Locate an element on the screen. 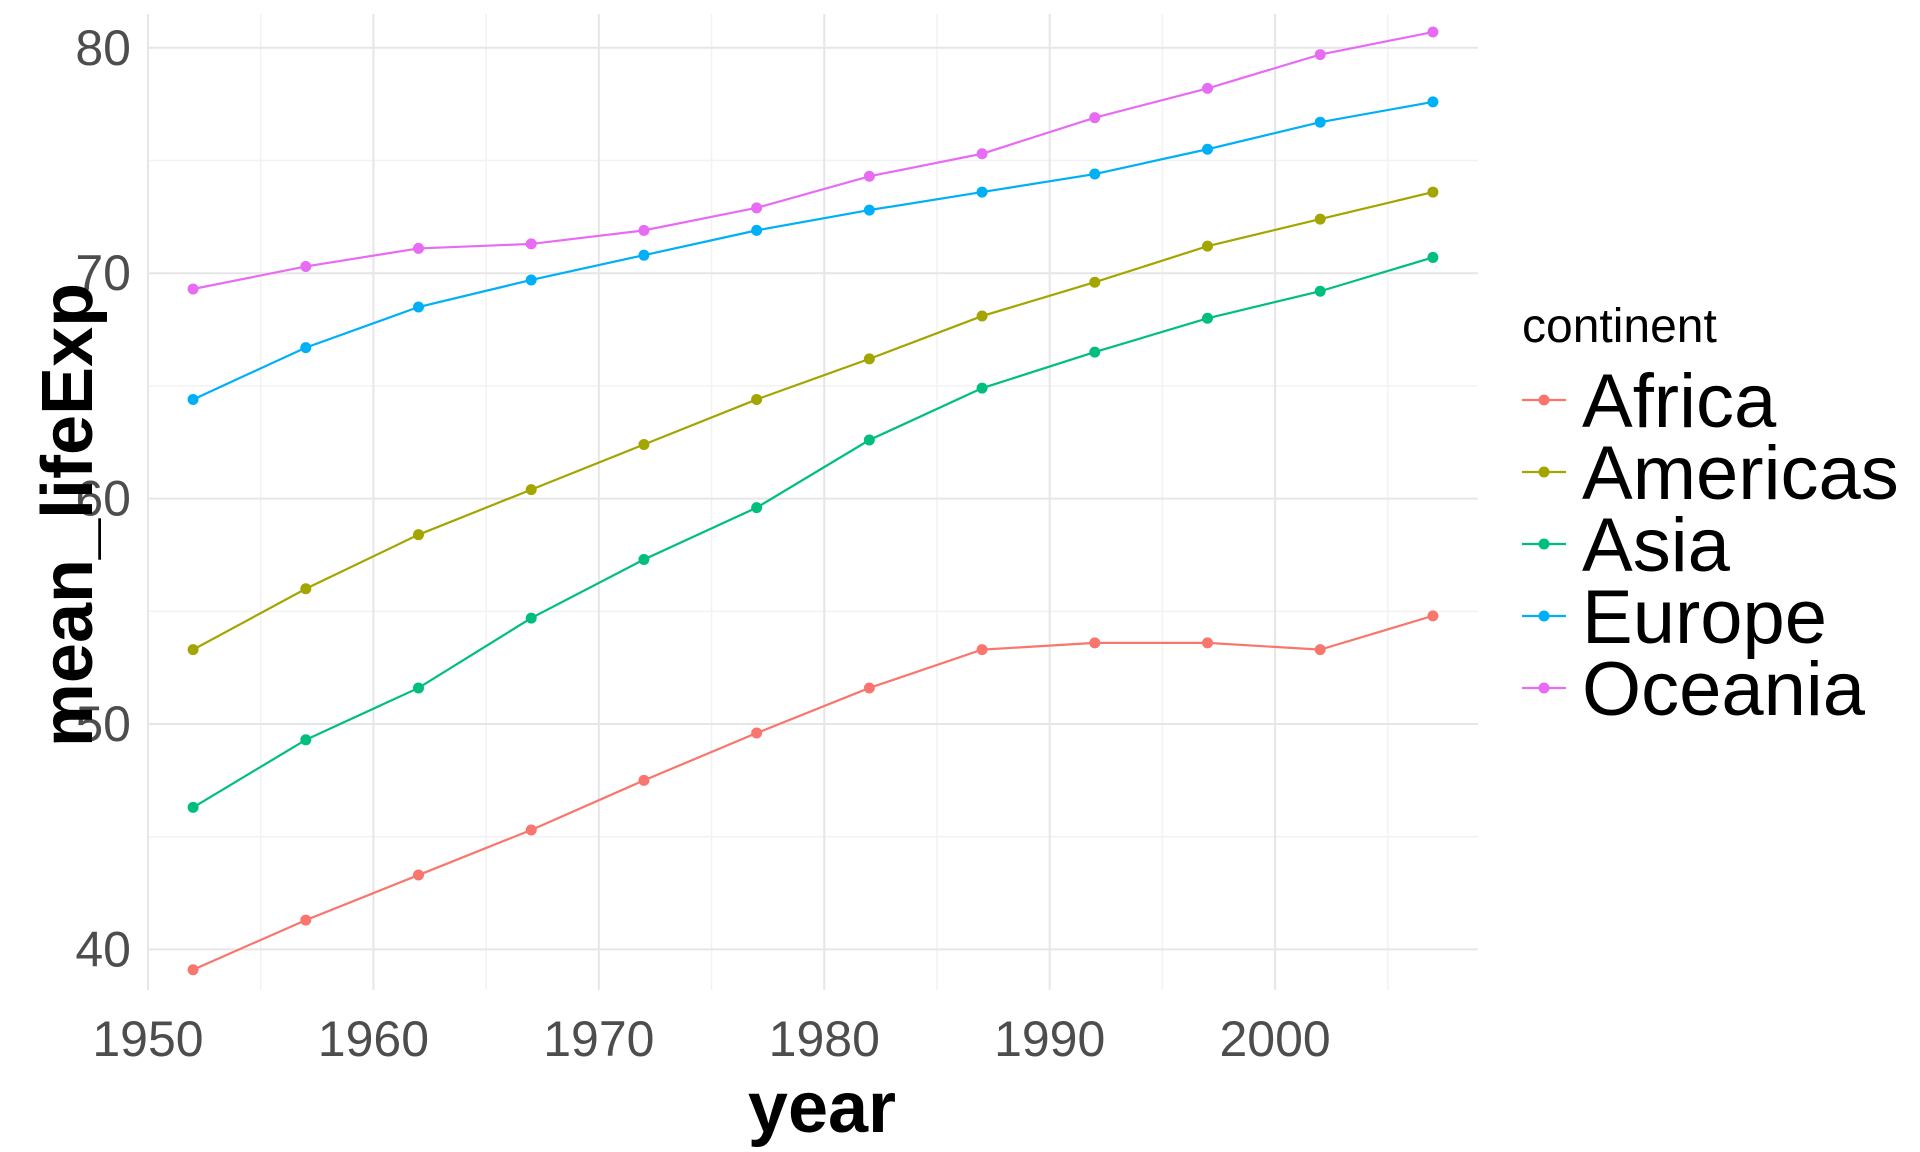 The image size is (1920, 1152). y-tick-label: 50 is located at coordinates (103, 724).